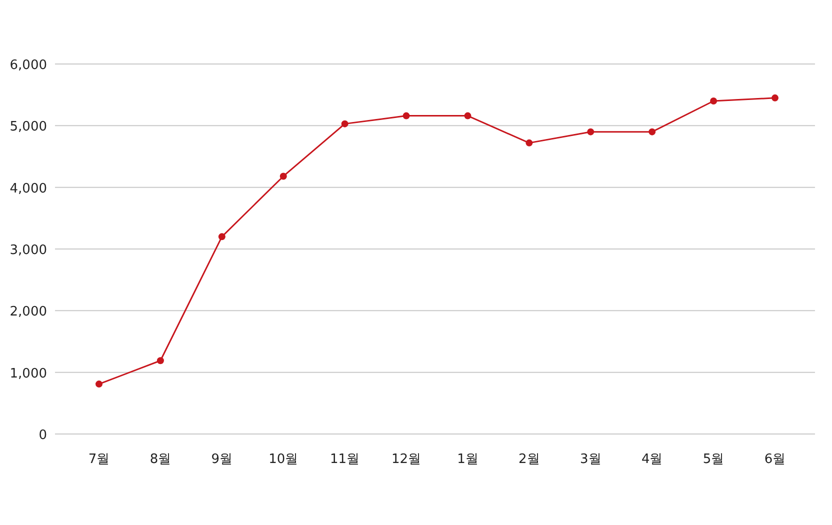 This screenshot has height=525, width=832. What do you see at coordinates (99, 459) in the screenshot?
I see `x-tick-label: 7월` at bounding box center [99, 459].